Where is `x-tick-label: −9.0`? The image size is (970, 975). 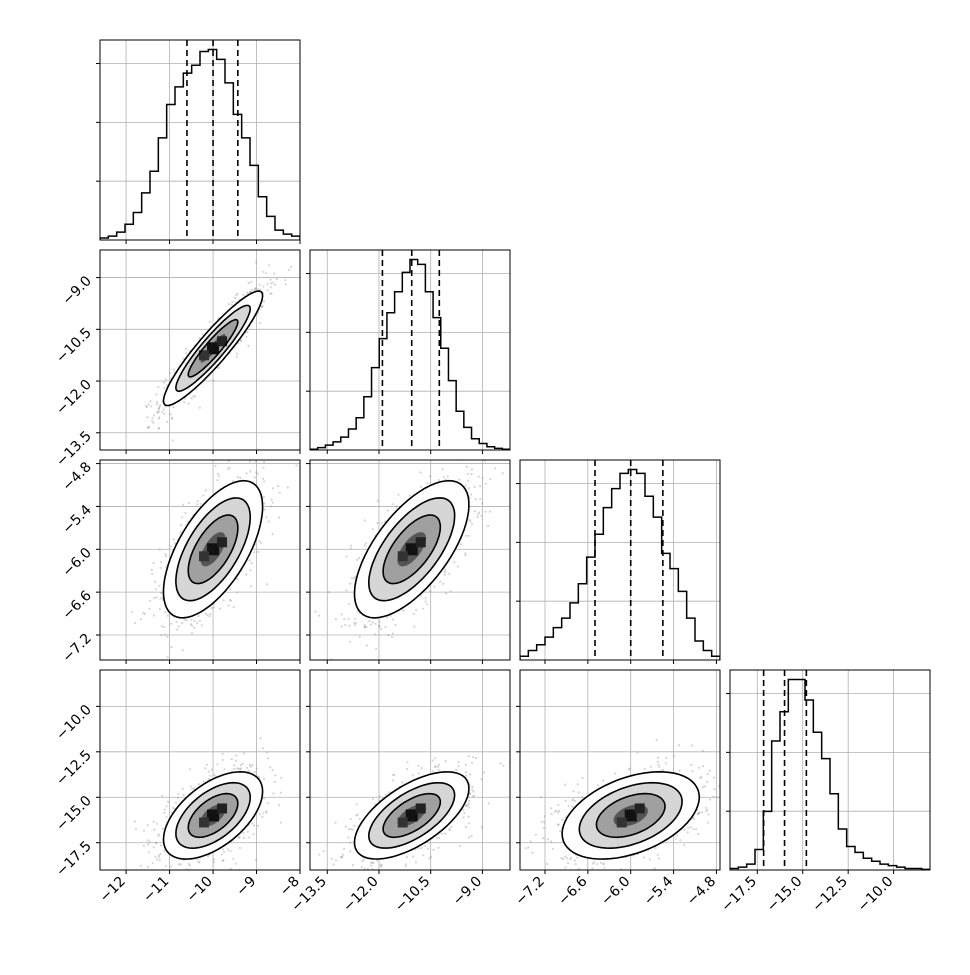 x-tick-label: −9.0 is located at coordinates (467, 891).